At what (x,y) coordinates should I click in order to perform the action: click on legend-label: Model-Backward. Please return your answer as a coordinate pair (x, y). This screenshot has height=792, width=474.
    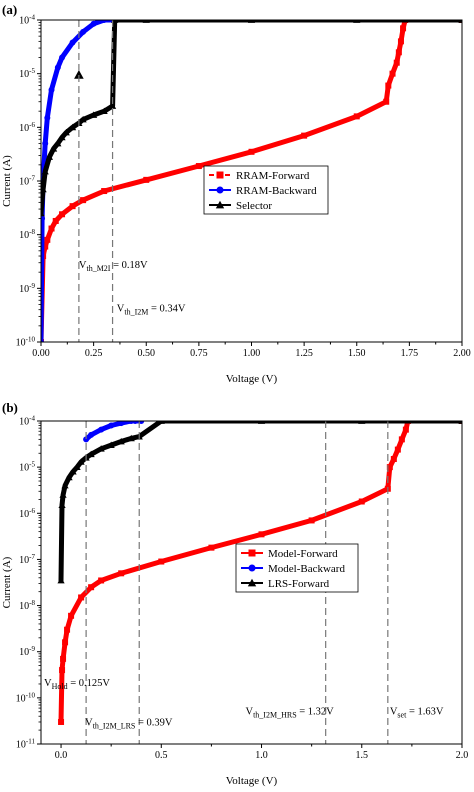
    Looking at the image, I should click on (306, 569).